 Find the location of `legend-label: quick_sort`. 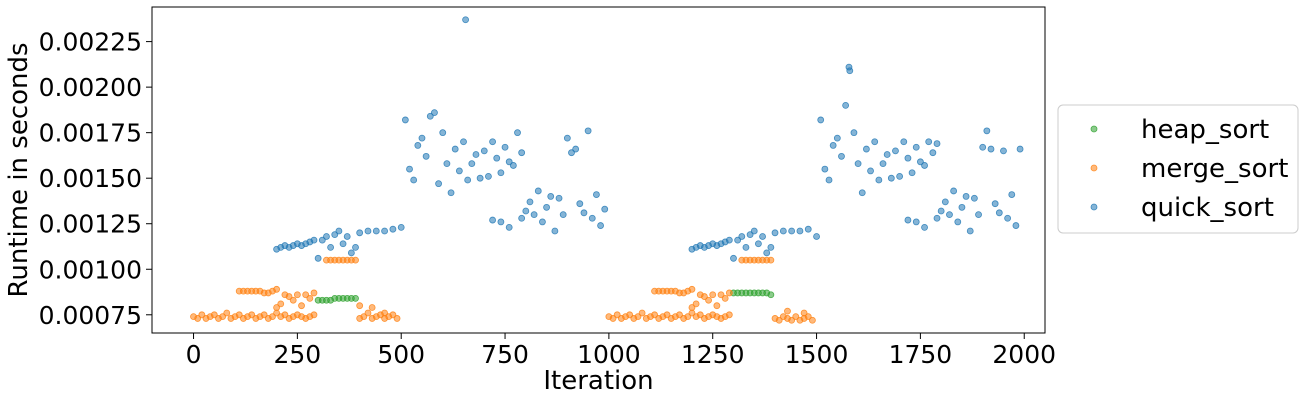

legend-label: quick_sort is located at coordinates (1207, 208).